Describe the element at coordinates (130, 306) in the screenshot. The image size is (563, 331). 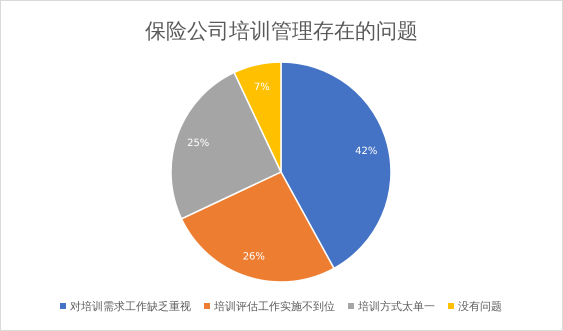
I see `legend-label: 对培训需求工作缺乏重视` at that location.